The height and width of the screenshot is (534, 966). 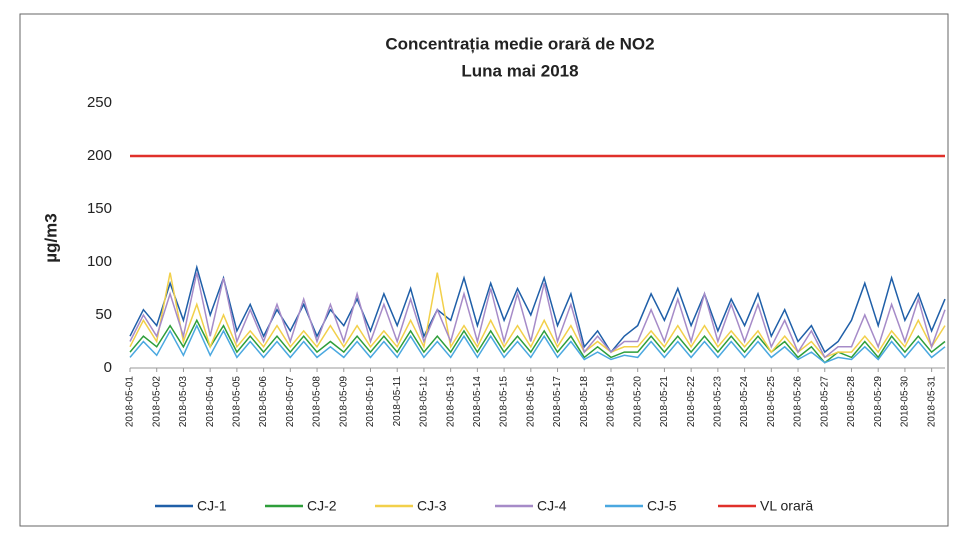 I want to click on x-tick-label: 2018-05-16, so click(x=530, y=402).